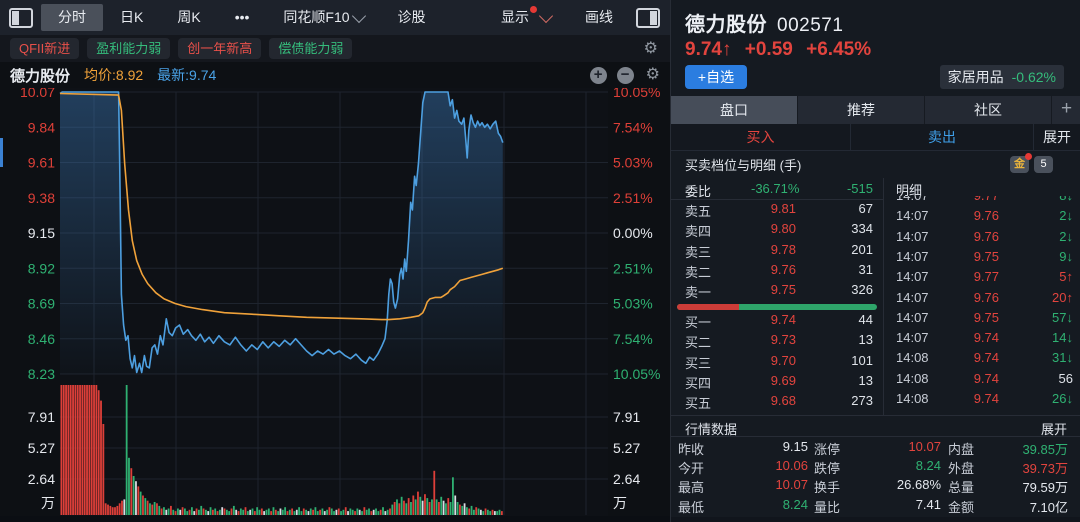 The height and width of the screenshot is (522, 1080). Describe the element at coordinates (698, 272) in the screenshot. I see `level-label: 卖二` at that location.